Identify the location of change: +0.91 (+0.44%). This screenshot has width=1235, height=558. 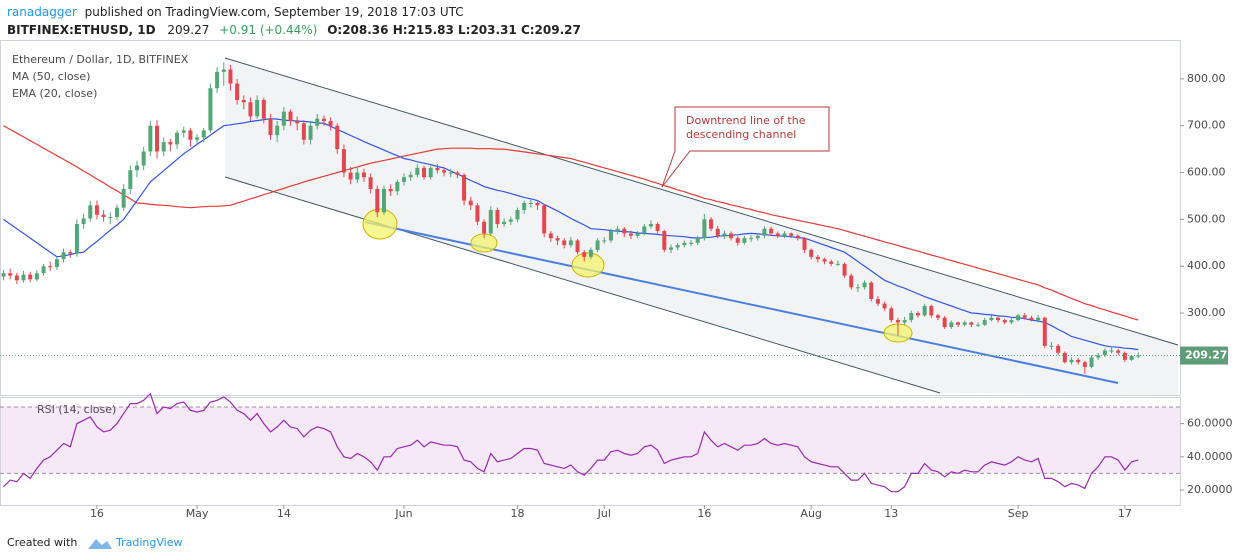
(268, 30).